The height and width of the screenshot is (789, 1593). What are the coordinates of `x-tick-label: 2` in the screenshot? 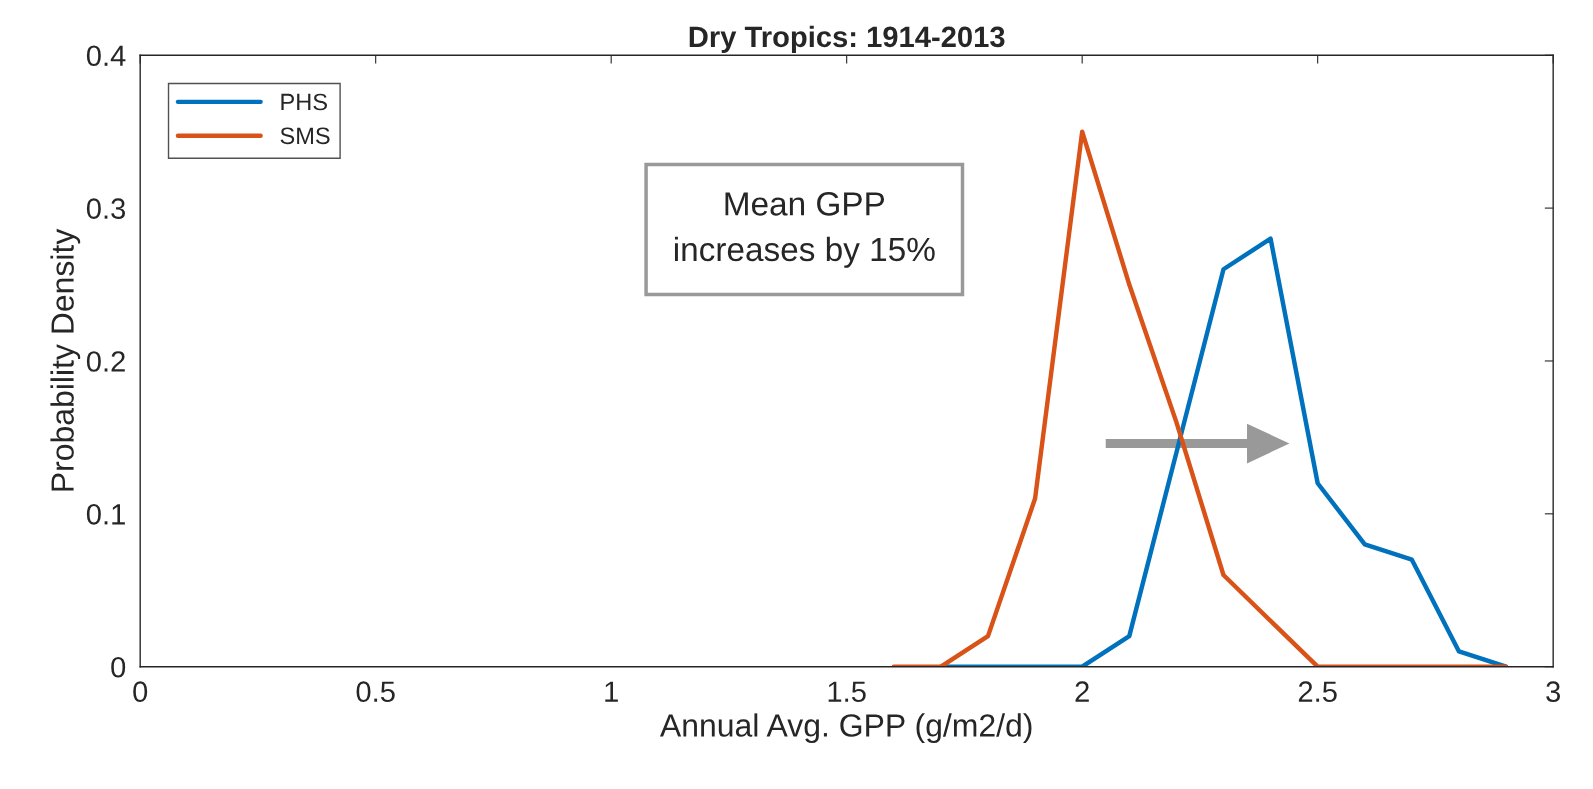 It's located at (1082, 691).